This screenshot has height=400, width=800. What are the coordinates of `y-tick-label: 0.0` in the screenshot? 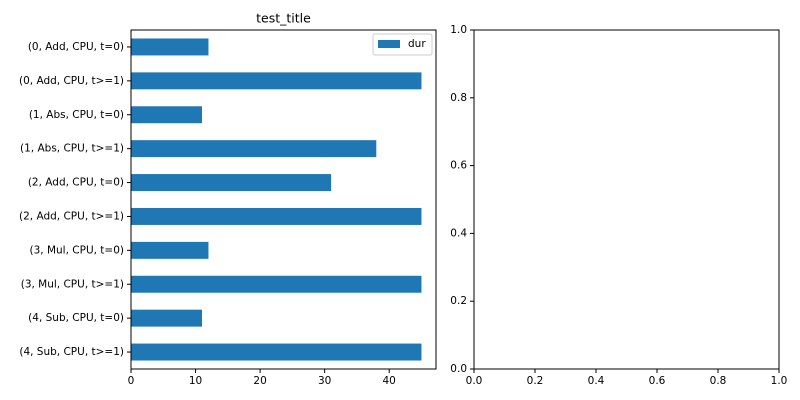 It's located at (458, 369).